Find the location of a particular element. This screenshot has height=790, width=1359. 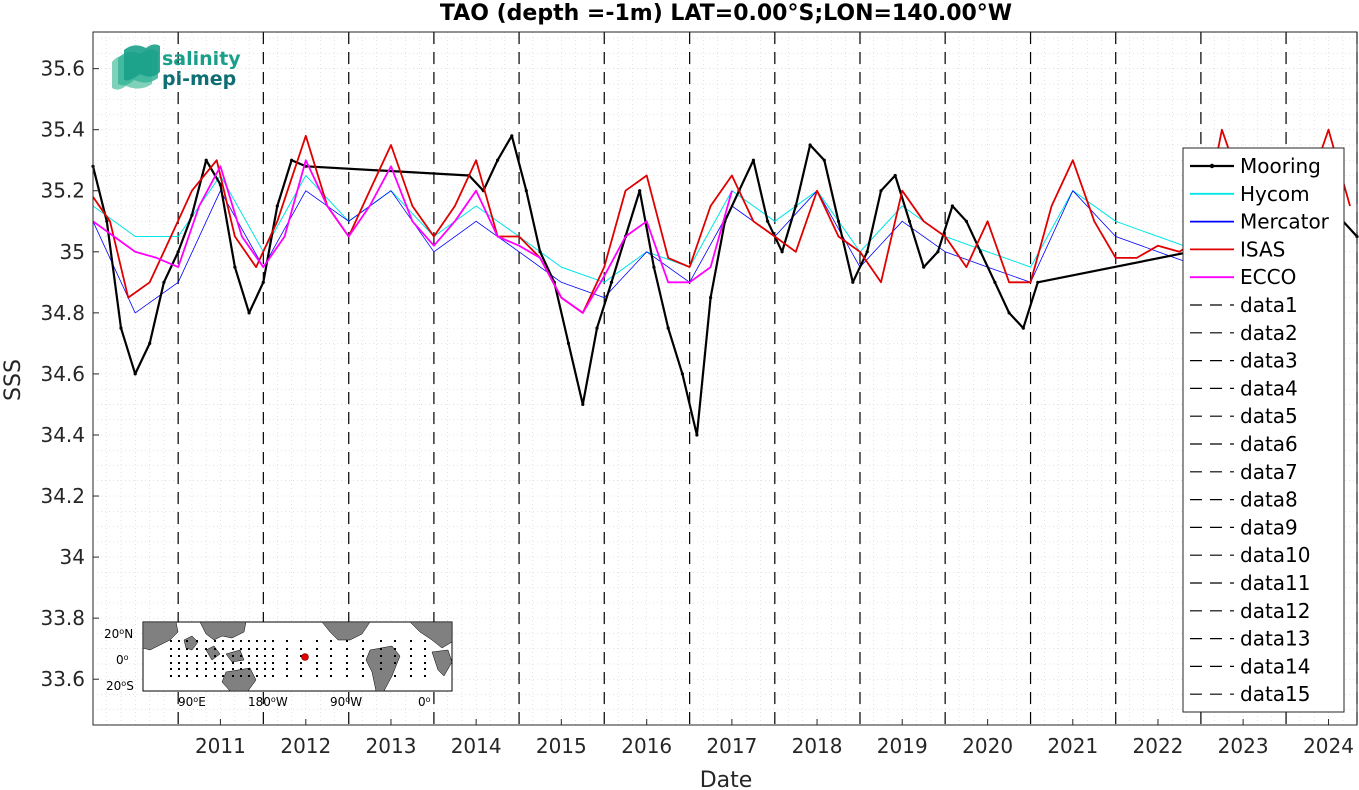

legend-label-data13: data13 is located at coordinates (1275, 639).